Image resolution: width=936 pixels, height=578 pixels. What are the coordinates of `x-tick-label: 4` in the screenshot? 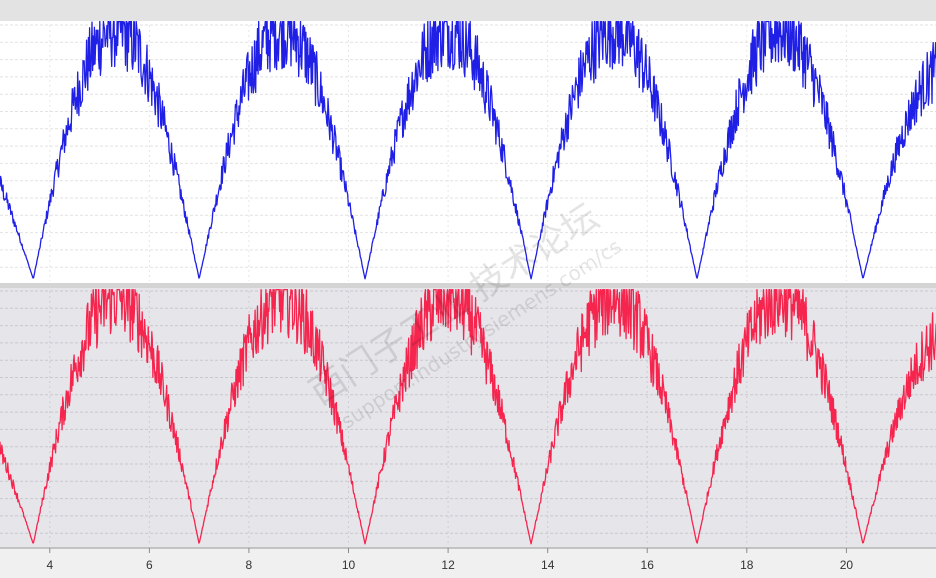 It's located at (49, 565).